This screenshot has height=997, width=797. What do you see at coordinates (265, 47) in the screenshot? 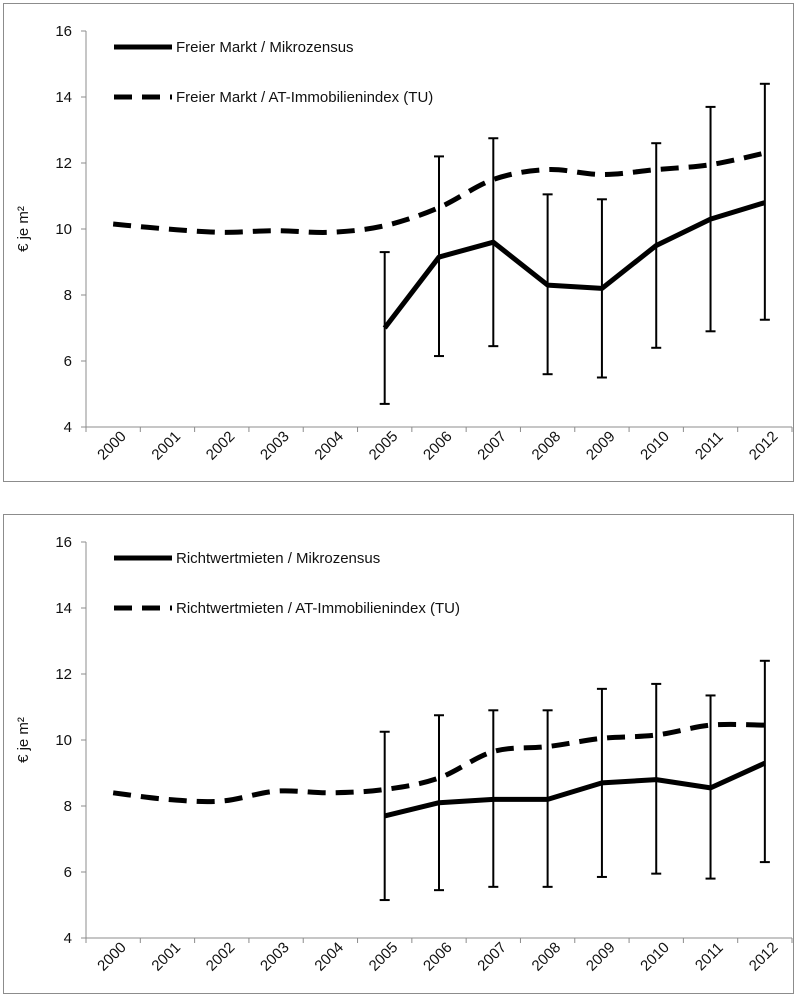
I see `legend-label-0: Freier Markt / Mikrozensus` at bounding box center [265, 47].